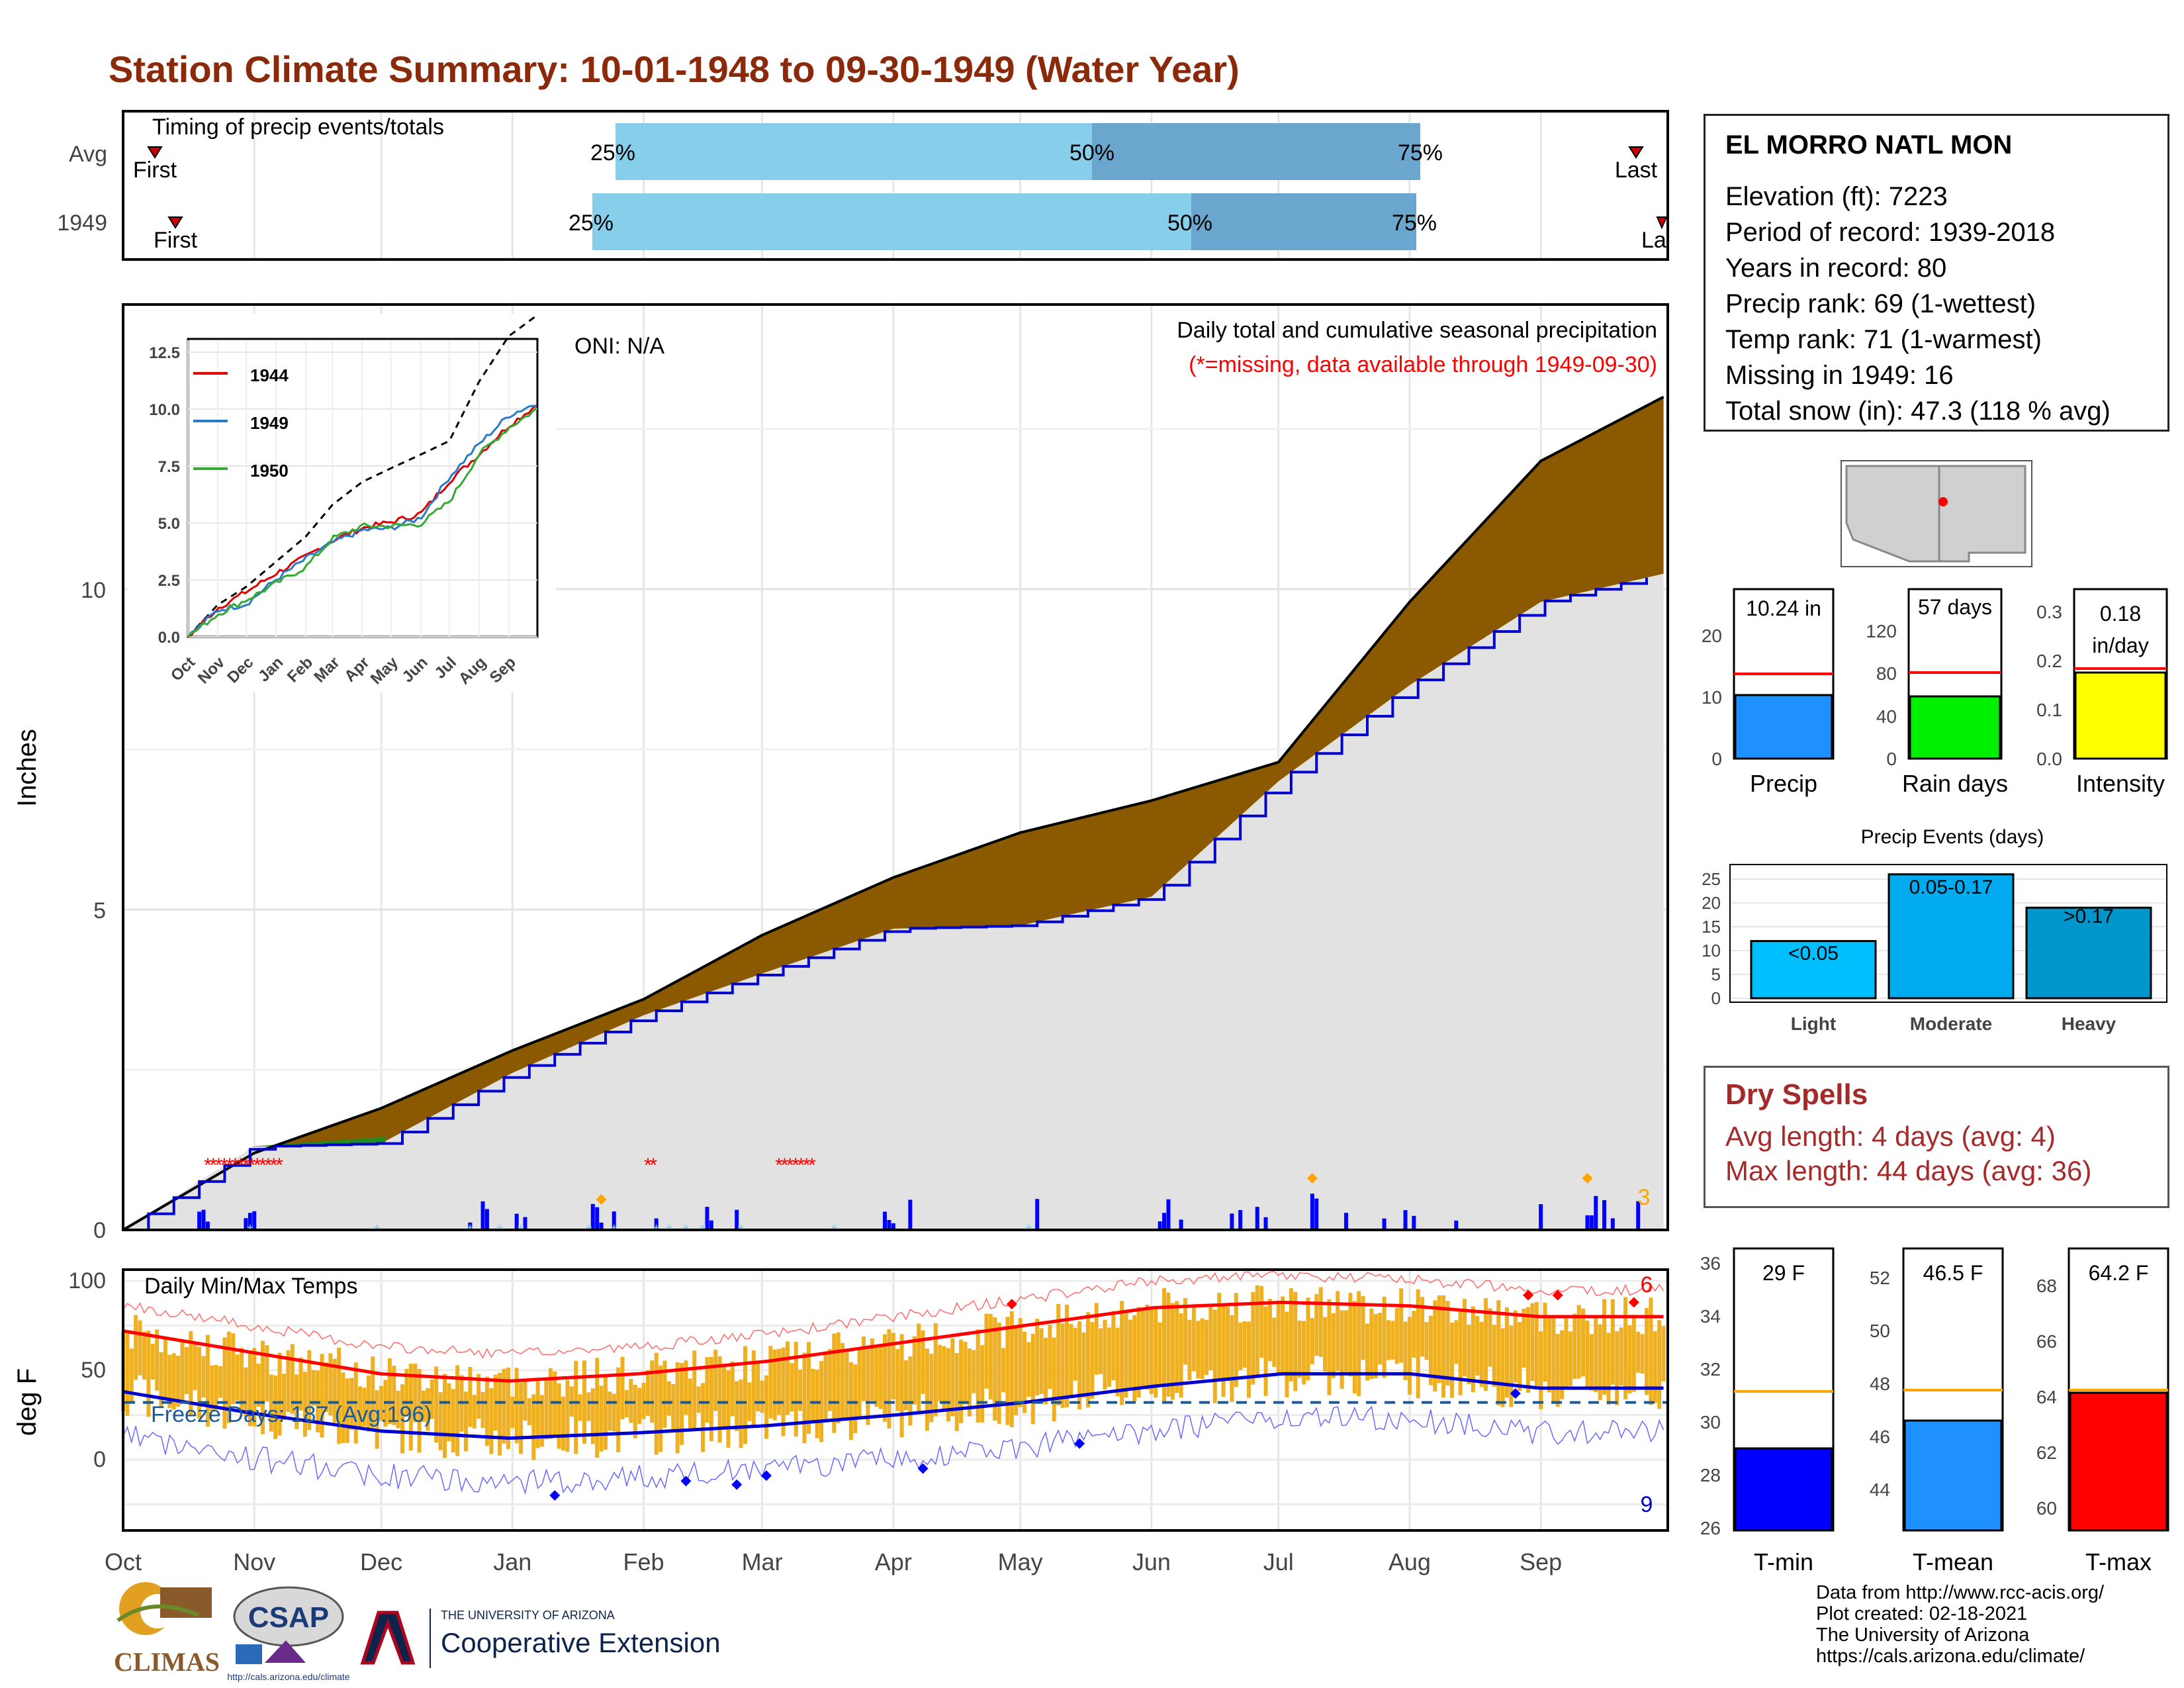 The height and width of the screenshot is (1688, 2184). What do you see at coordinates (1783, 783) in the screenshot?
I see `precip-summary-label: Precip` at bounding box center [1783, 783].